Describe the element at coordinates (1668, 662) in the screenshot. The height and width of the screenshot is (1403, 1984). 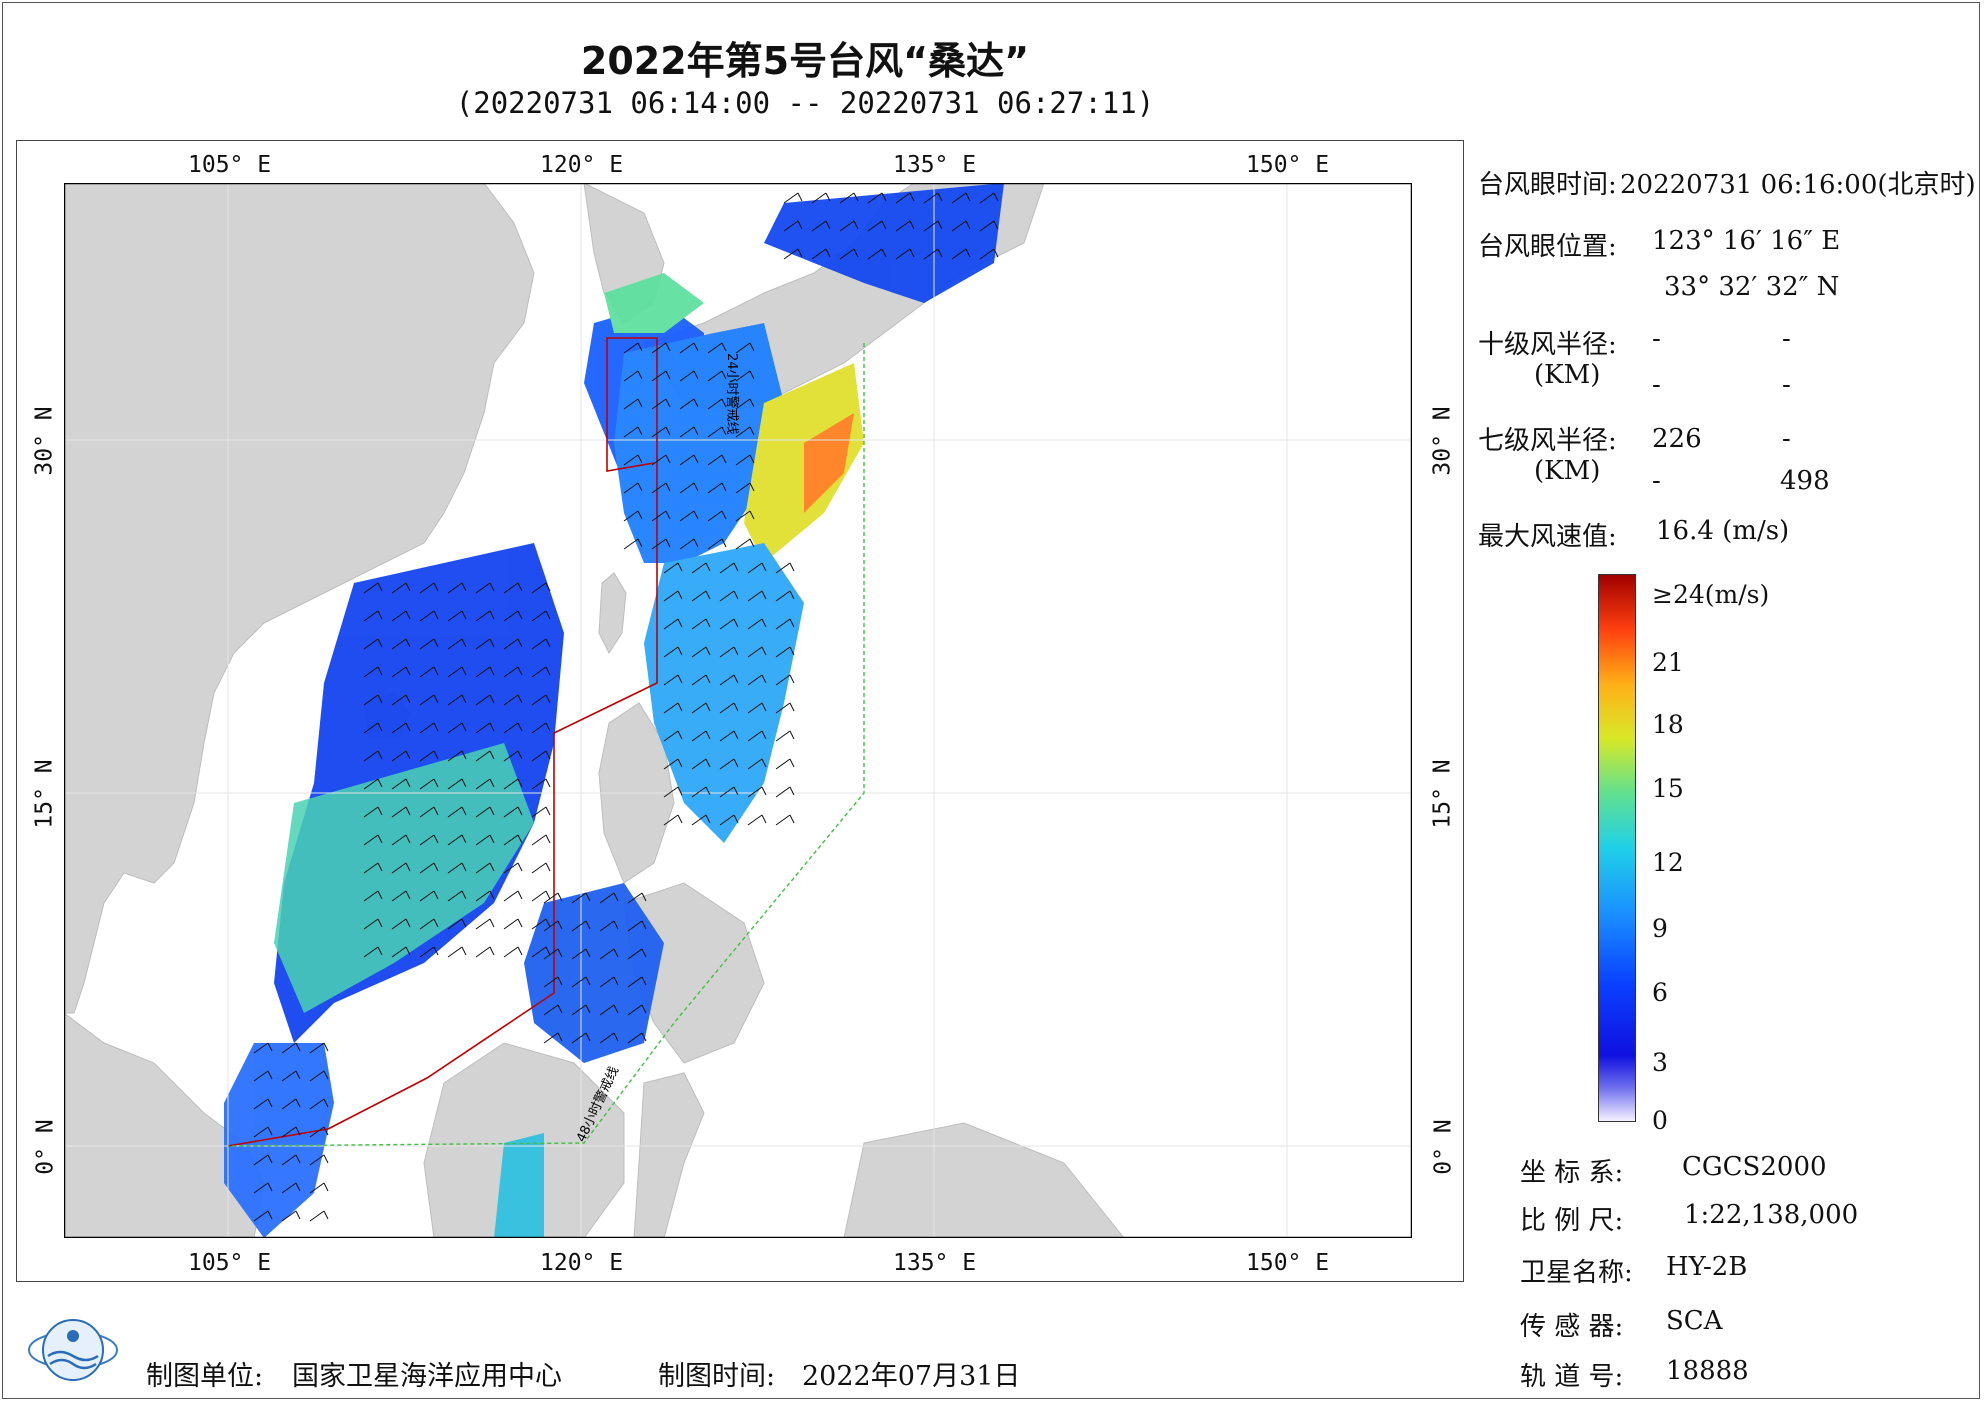
I see `colorbar-label-21: 21` at that location.